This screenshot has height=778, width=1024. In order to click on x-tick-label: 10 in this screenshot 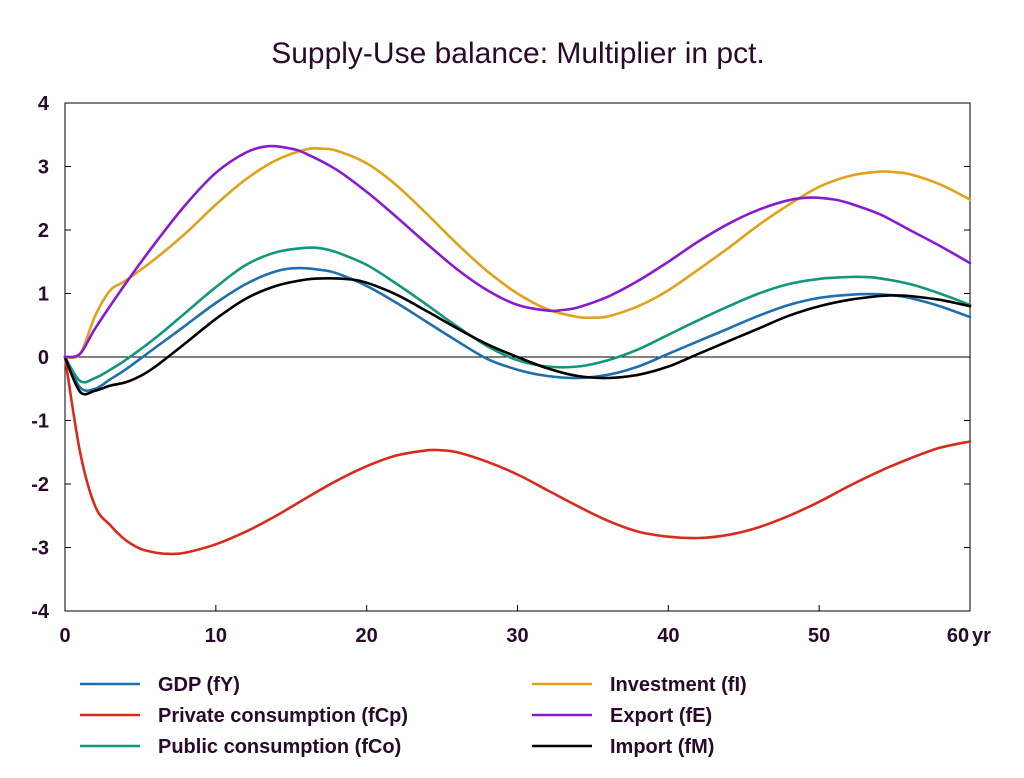, I will do `click(216, 636)`.